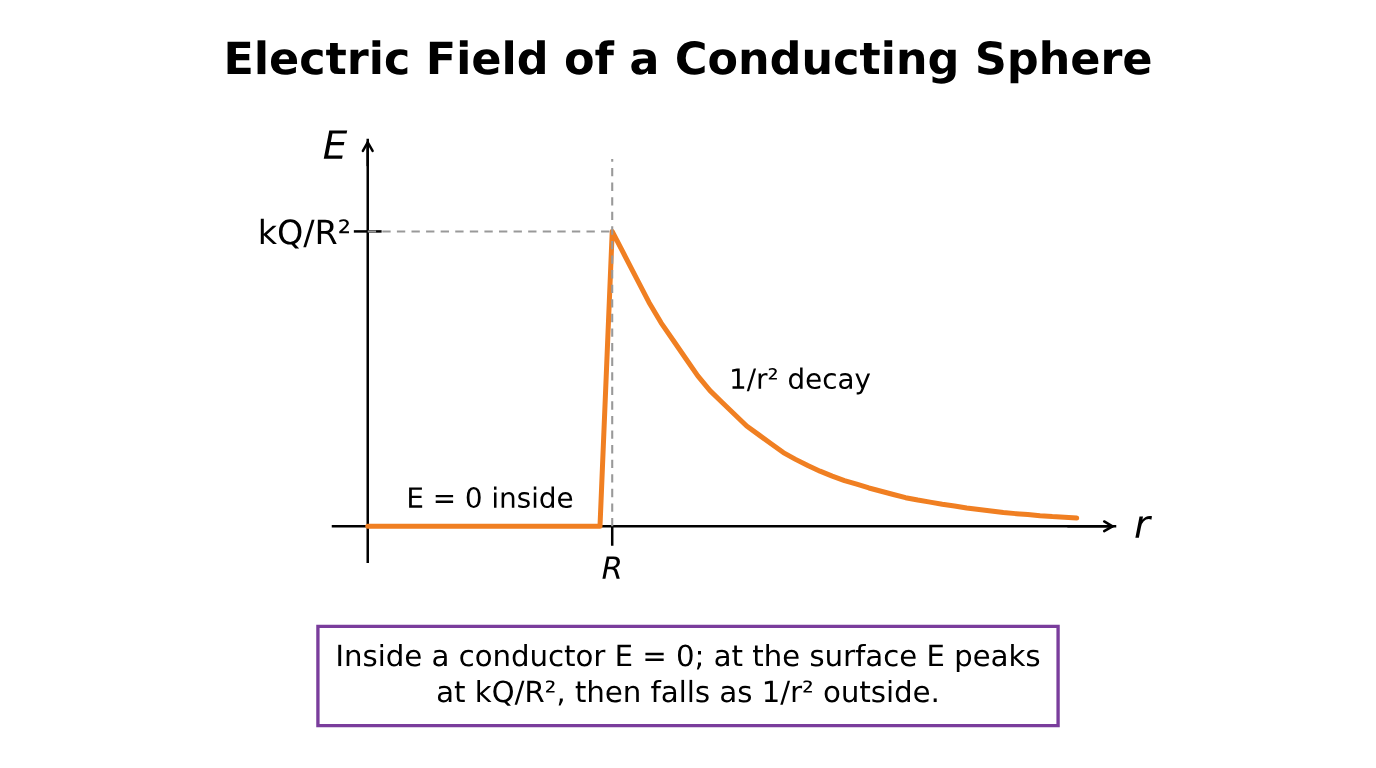  What do you see at coordinates (611, 567) in the screenshot?
I see `text: R` at bounding box center [611, 567].